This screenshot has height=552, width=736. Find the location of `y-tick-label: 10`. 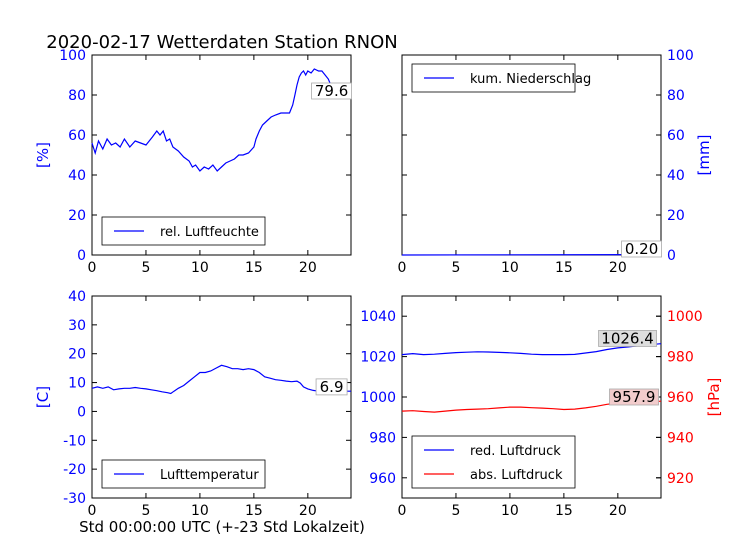

y-tick-label: 10 is located at coordinates (77, 384).